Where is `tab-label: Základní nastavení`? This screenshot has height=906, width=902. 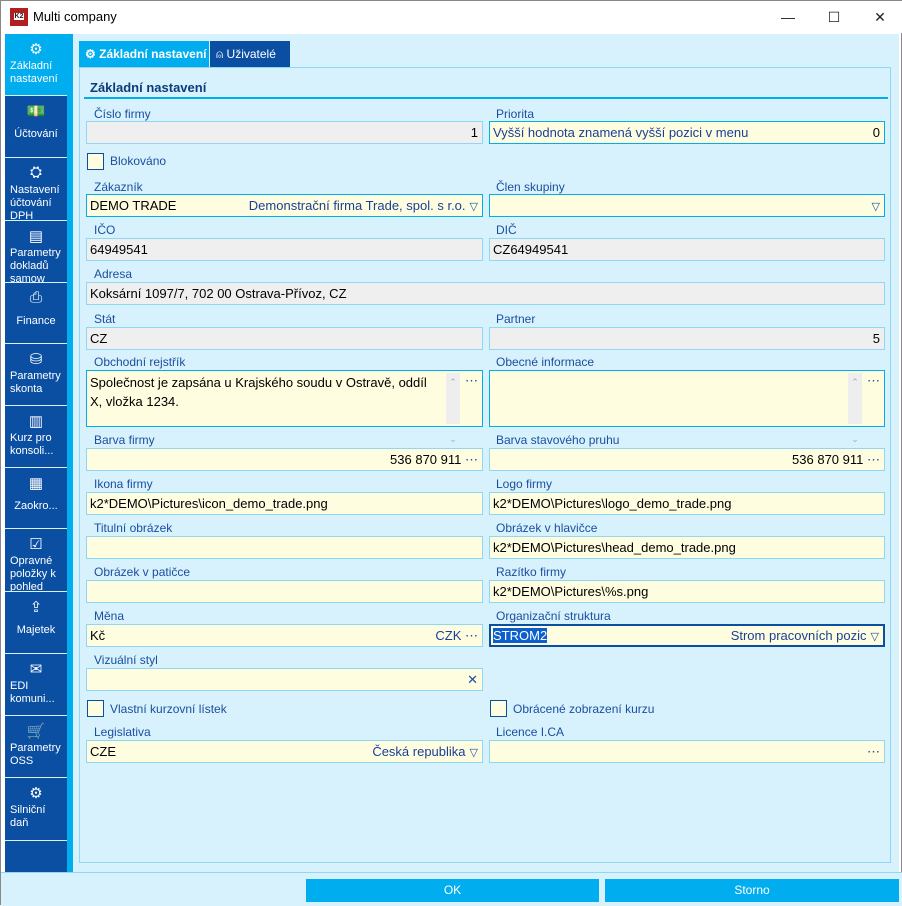 tab-label: Základní nastavení is located at coordinates (153, 54).